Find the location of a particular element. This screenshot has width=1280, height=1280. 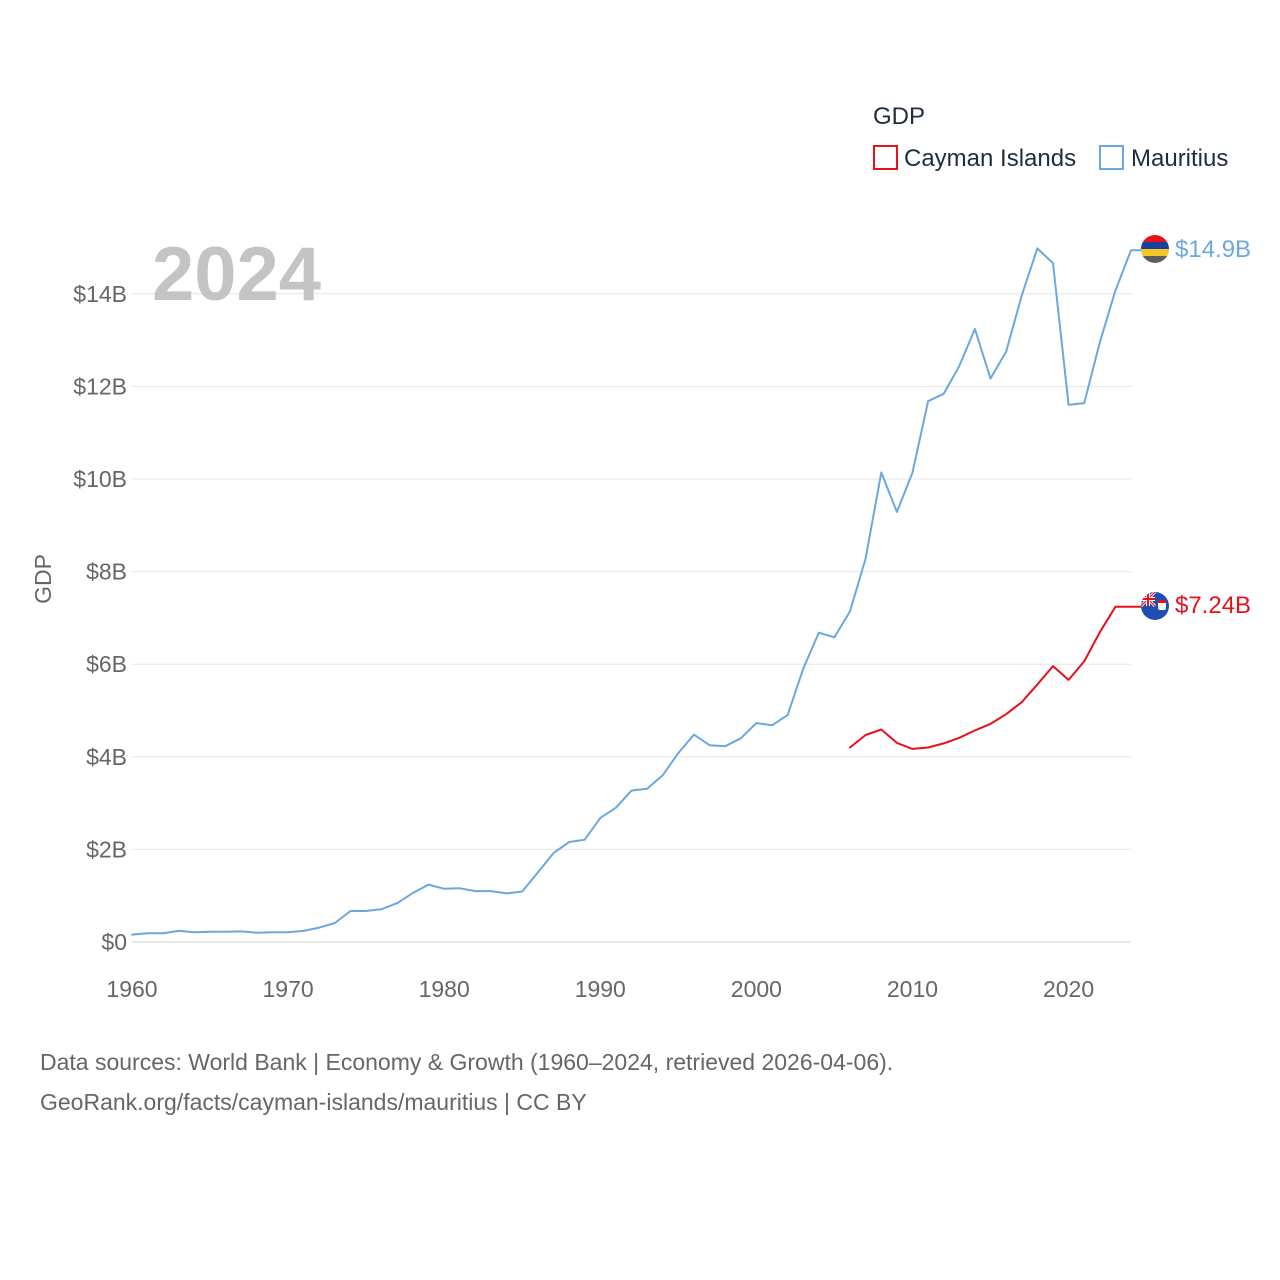

x-tick-label: 2010 is located at coordinates (912, 989).